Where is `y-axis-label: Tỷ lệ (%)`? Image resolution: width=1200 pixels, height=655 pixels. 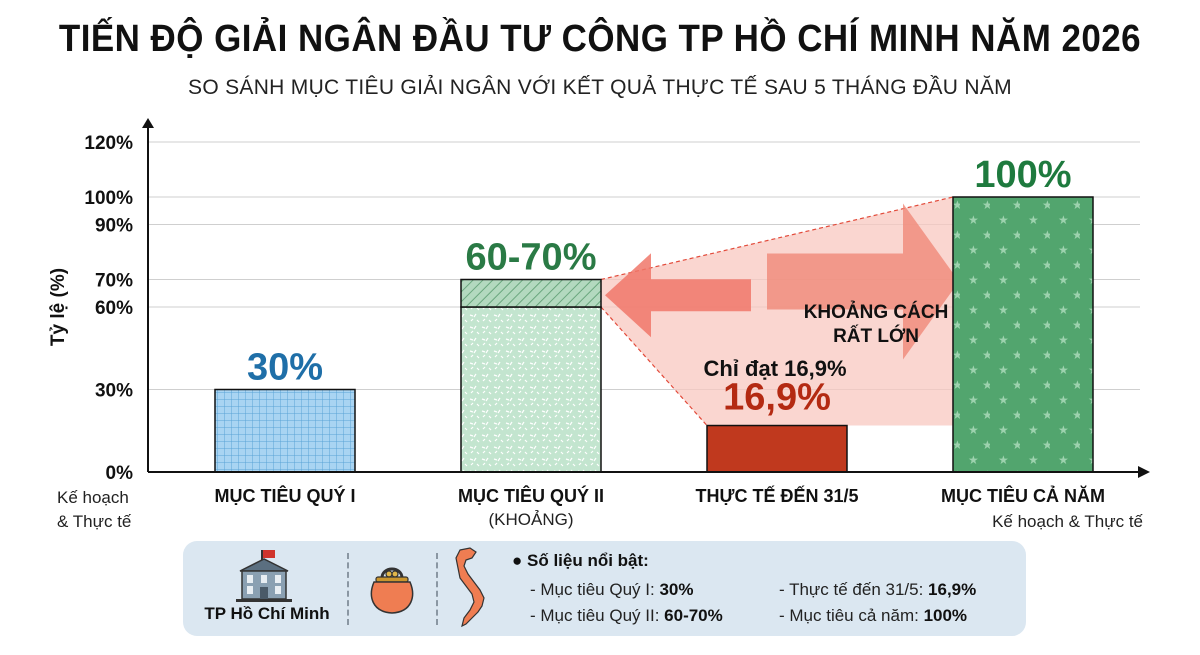
y-axis-label: Tỷ lệ (%) is located at coordinates (58, 307).